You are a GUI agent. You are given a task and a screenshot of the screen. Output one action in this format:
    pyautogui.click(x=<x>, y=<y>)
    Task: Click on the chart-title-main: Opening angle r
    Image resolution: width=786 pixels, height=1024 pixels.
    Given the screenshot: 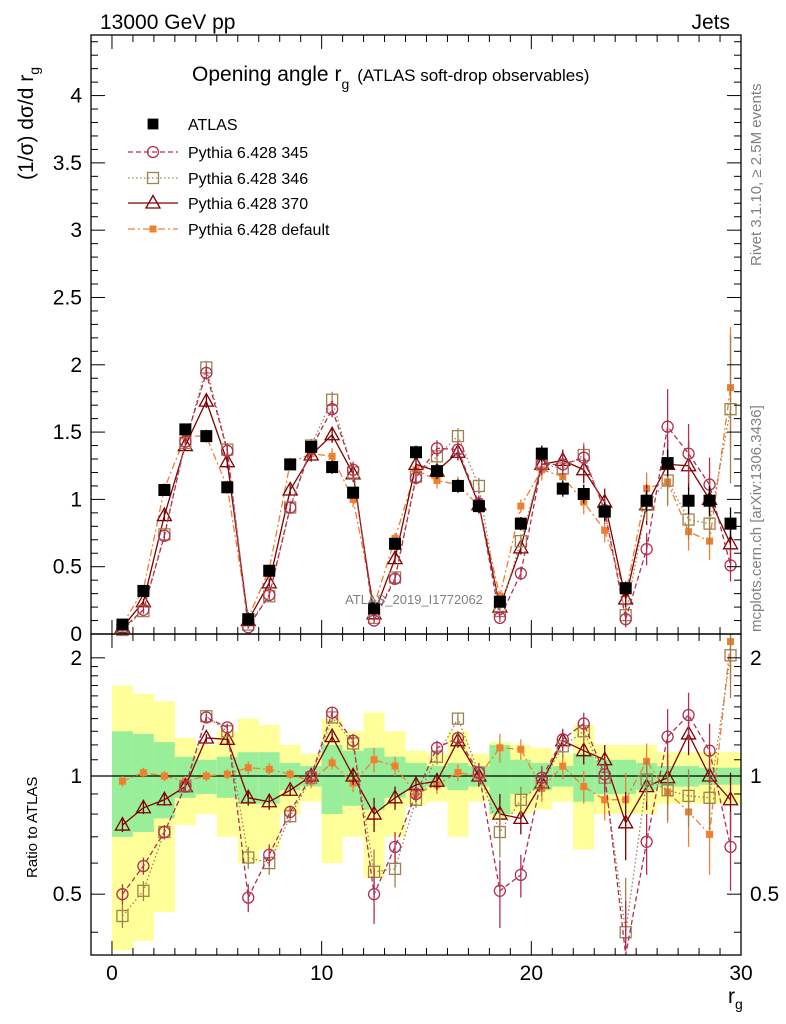 What is the action you would take?
    pyautogui.click(x=266, y=74)
    